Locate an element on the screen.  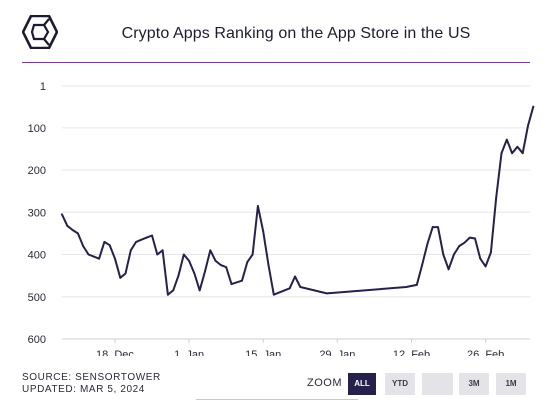
x-tick-label: 1. Jan is located at coordinates (189, 352).